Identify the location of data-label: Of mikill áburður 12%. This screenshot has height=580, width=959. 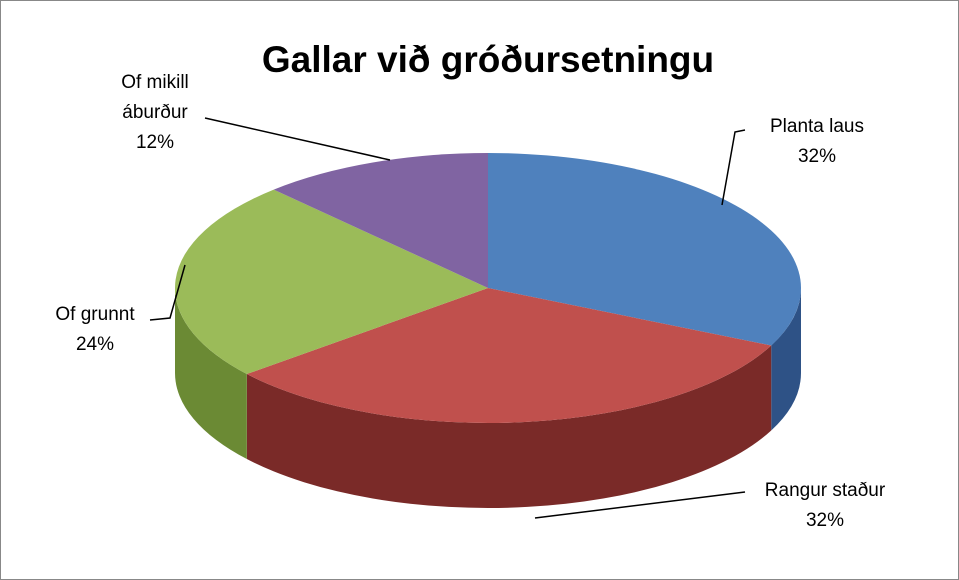
(155, 113).